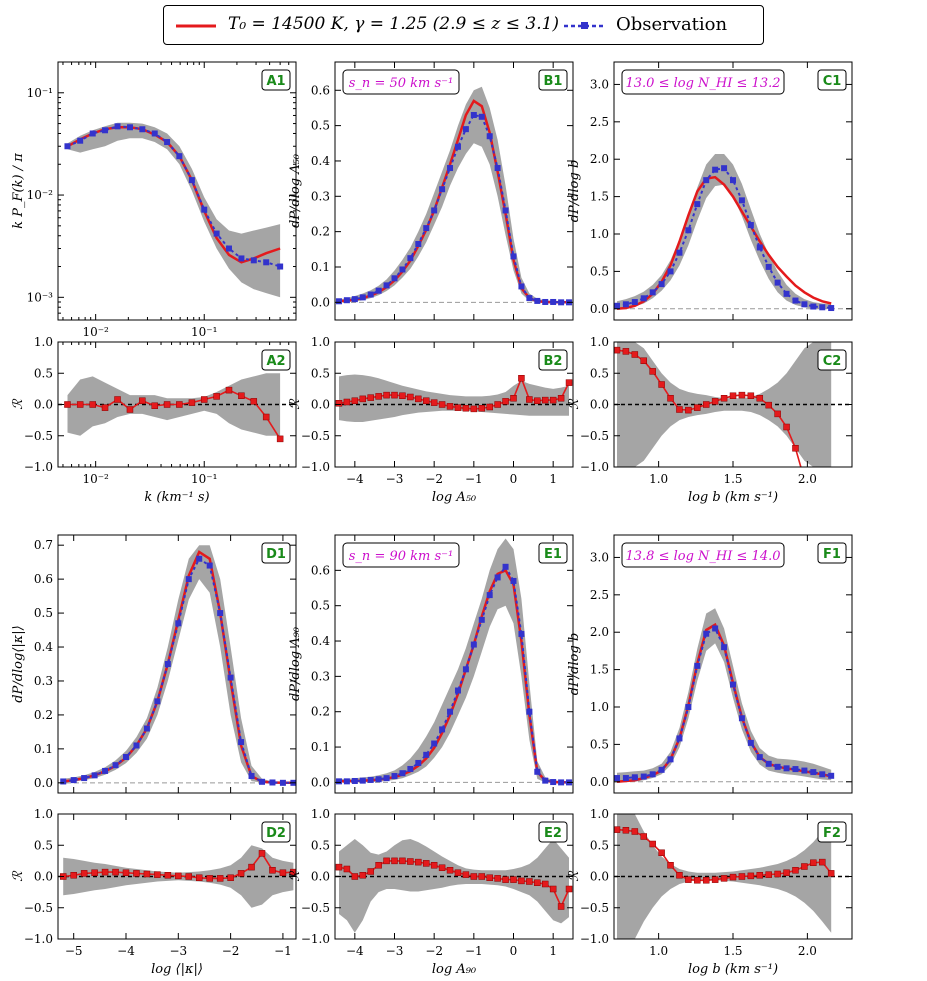 The width and height of the screenshot is (927, 981). Describe the element at coordinates (320, 161) in the screenshot. I see `y-tick-label: 0.4` at that location.